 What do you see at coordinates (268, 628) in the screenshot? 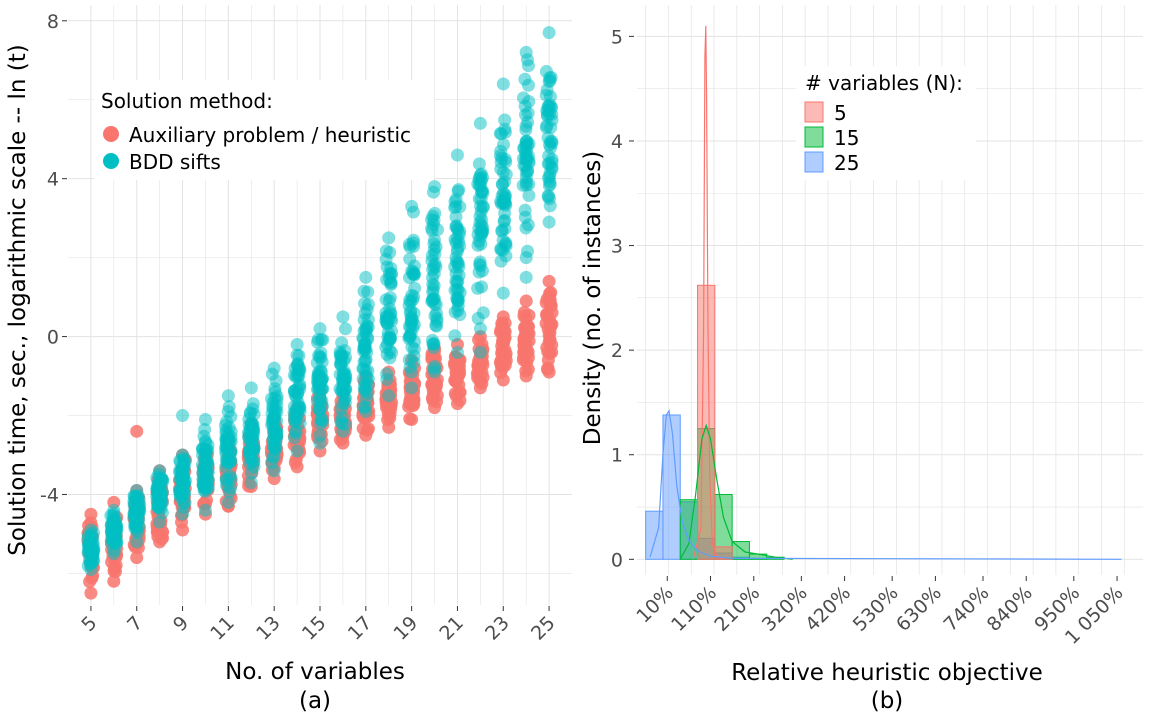
I see `scatter-x-tick-label: 13` at bounding box center [268, 628].